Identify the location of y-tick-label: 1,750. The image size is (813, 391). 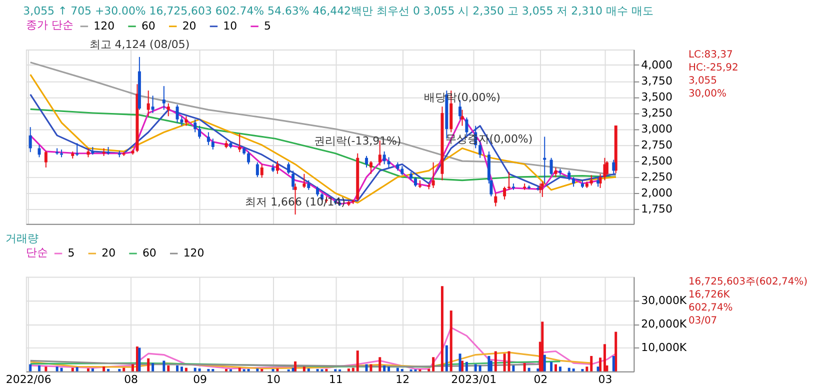
(656, 209).